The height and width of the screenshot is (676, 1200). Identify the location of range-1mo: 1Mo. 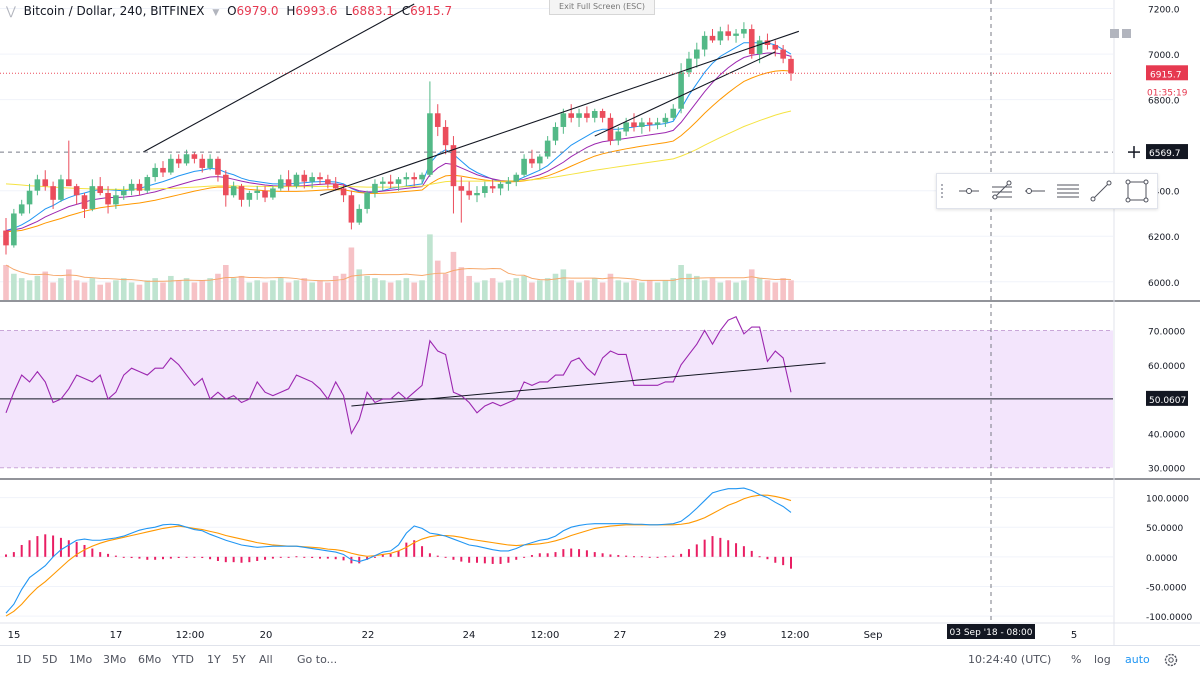
(81, 659).